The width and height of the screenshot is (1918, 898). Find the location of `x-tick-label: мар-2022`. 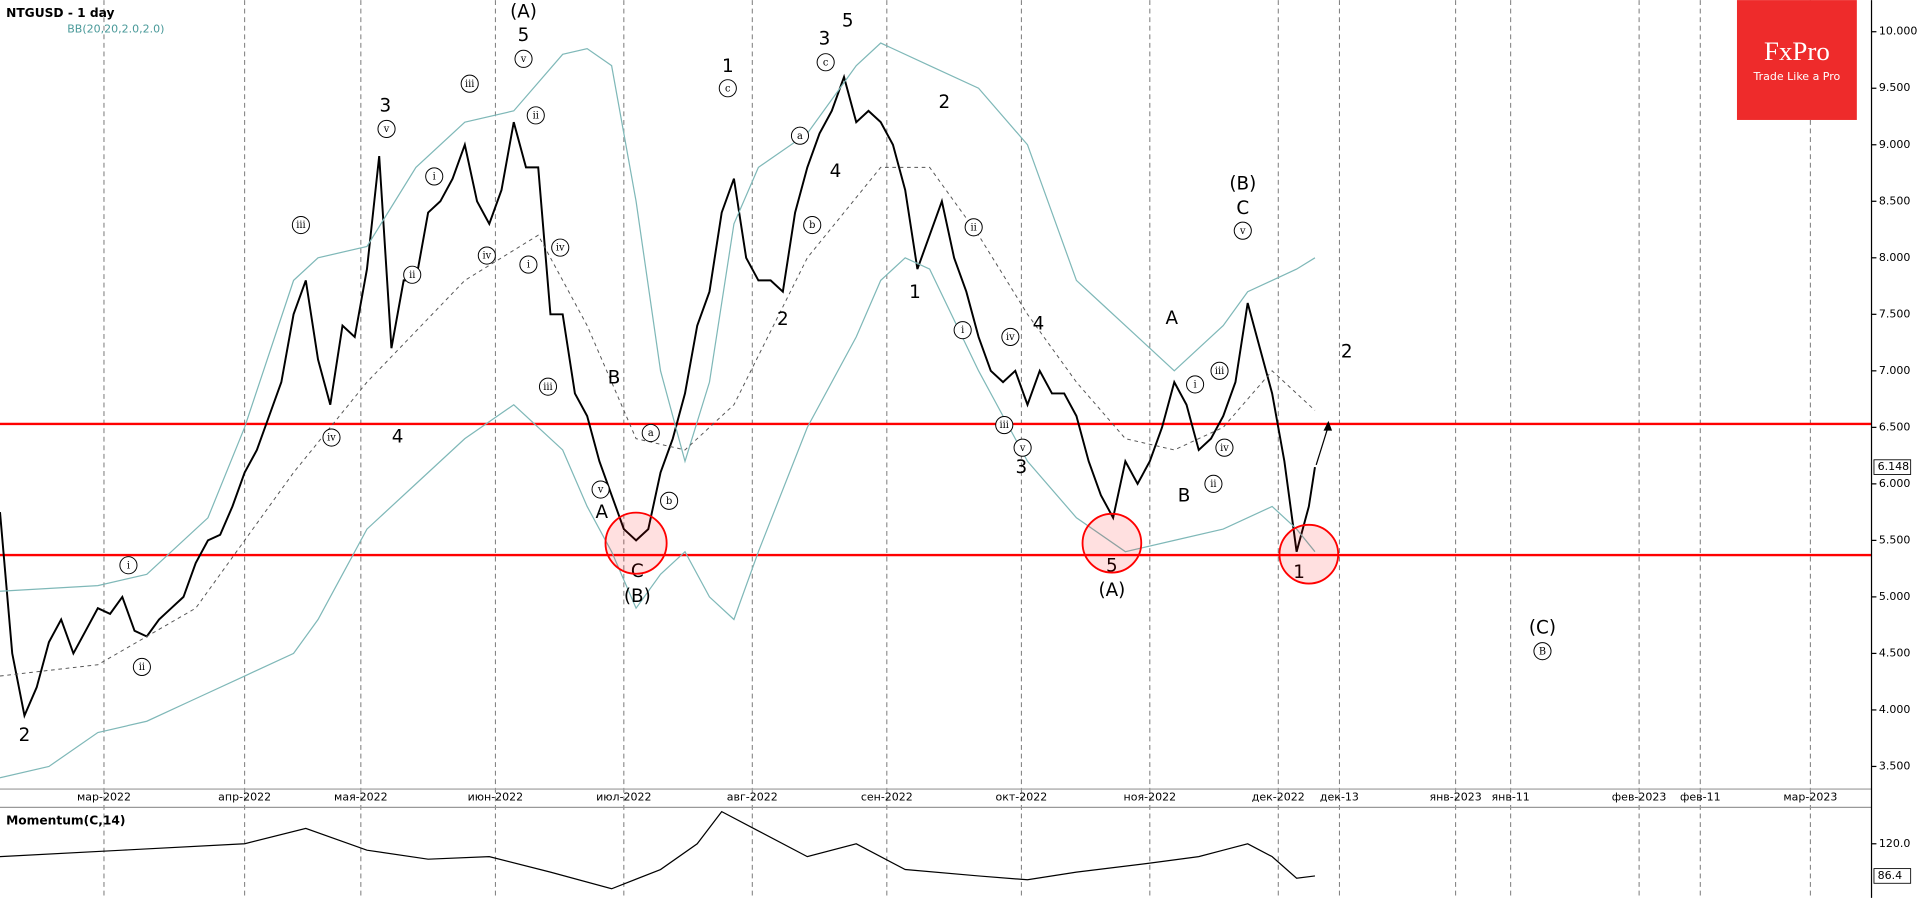

x-tick-label: мар-2022 is located at coordinates (104, 797).